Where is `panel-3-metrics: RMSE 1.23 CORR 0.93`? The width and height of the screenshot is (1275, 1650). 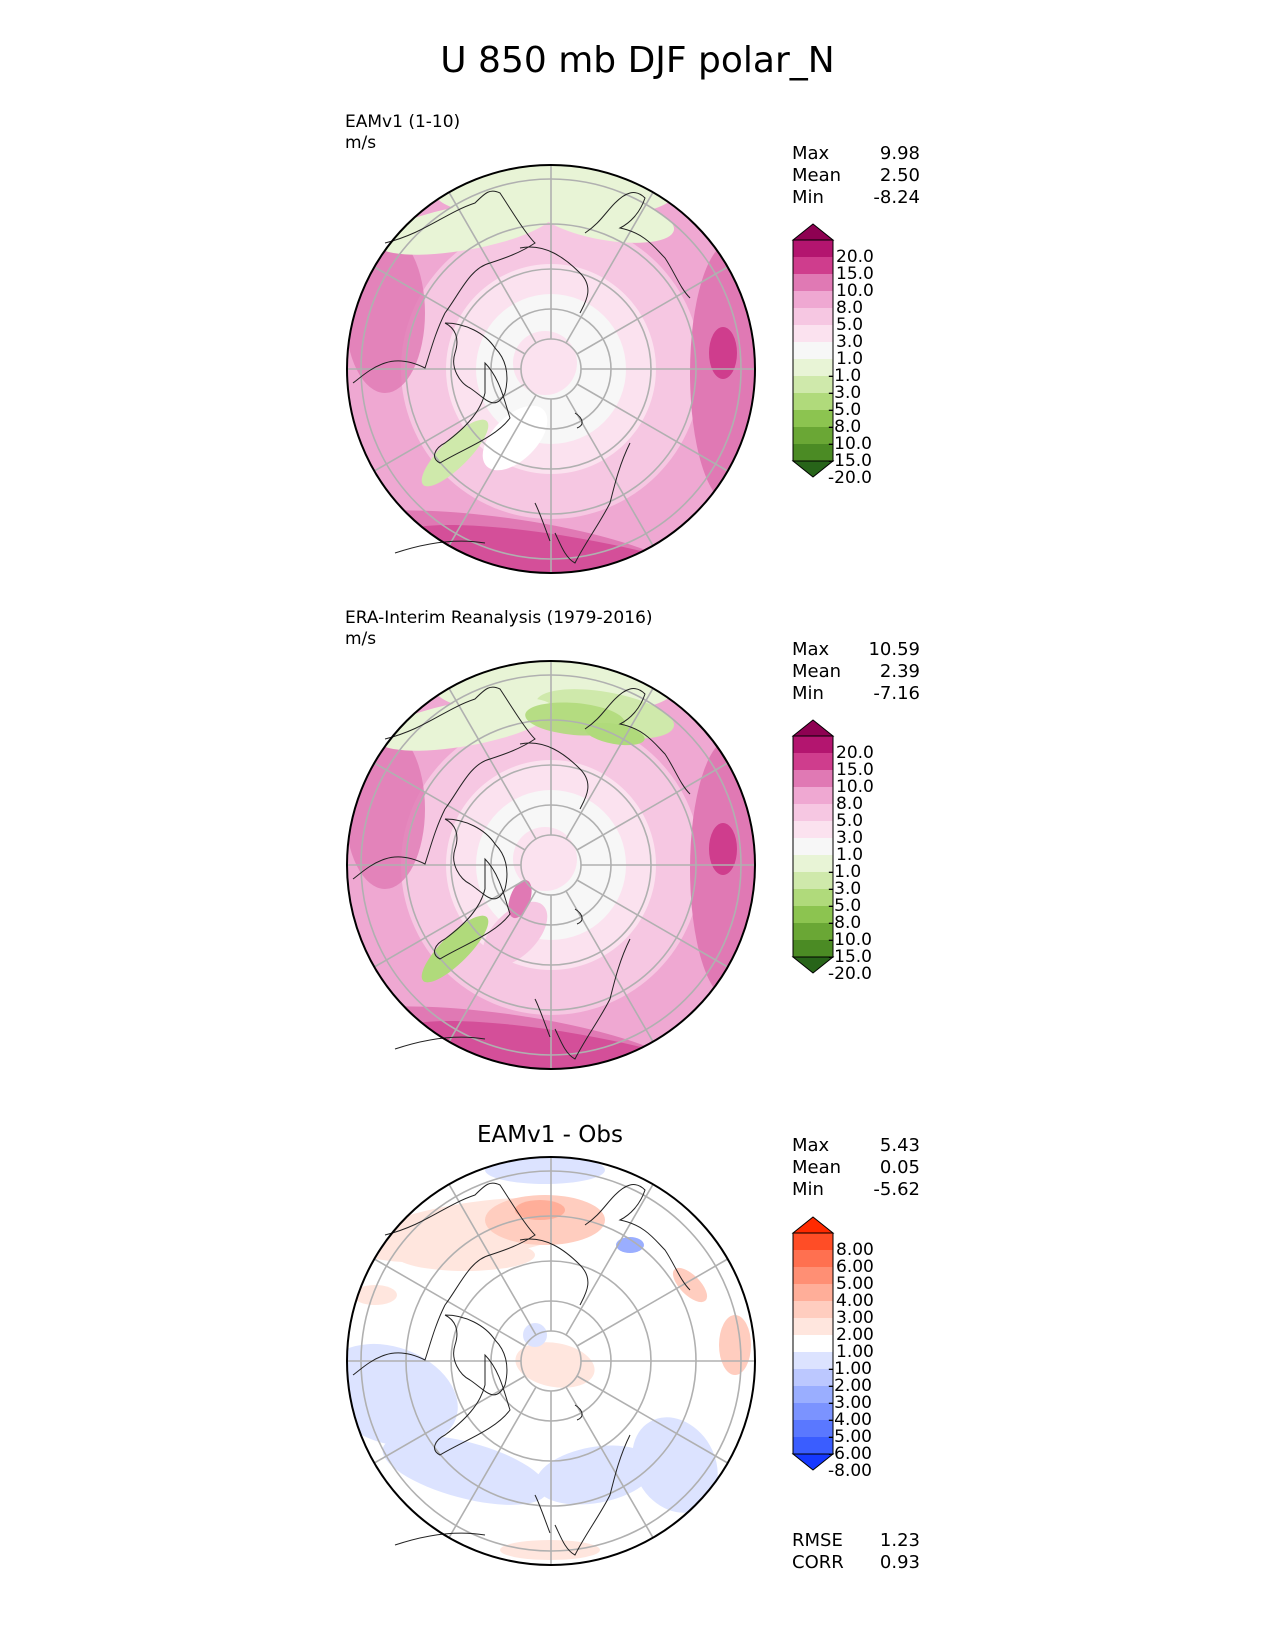 panel-3-metrics: RMSE 1.23 CORR 0.93 is located at coordinates (856, 1552).